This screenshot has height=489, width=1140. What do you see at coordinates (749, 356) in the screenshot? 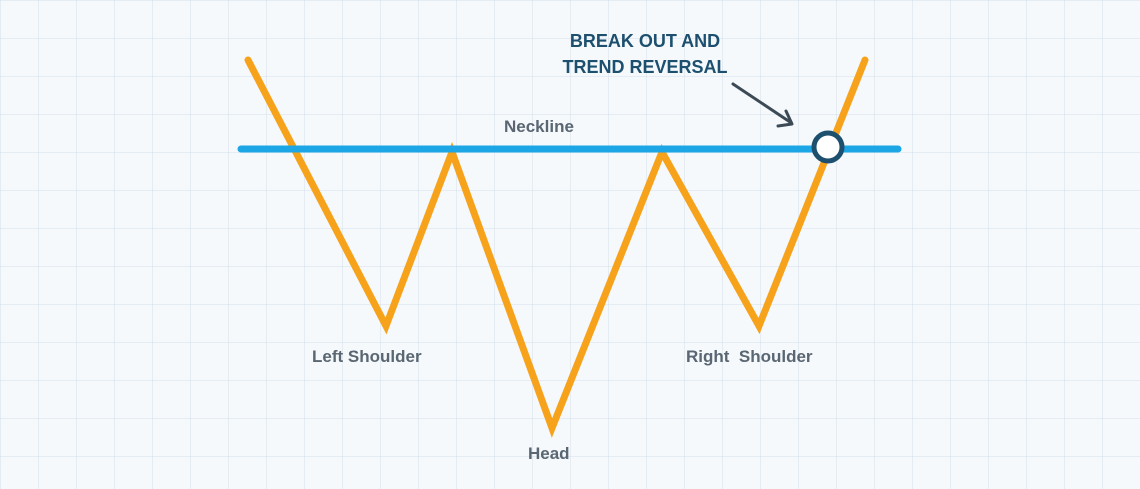
I see `right-shoulder-label: Right Shoulder` at bounding box center [749, 356].